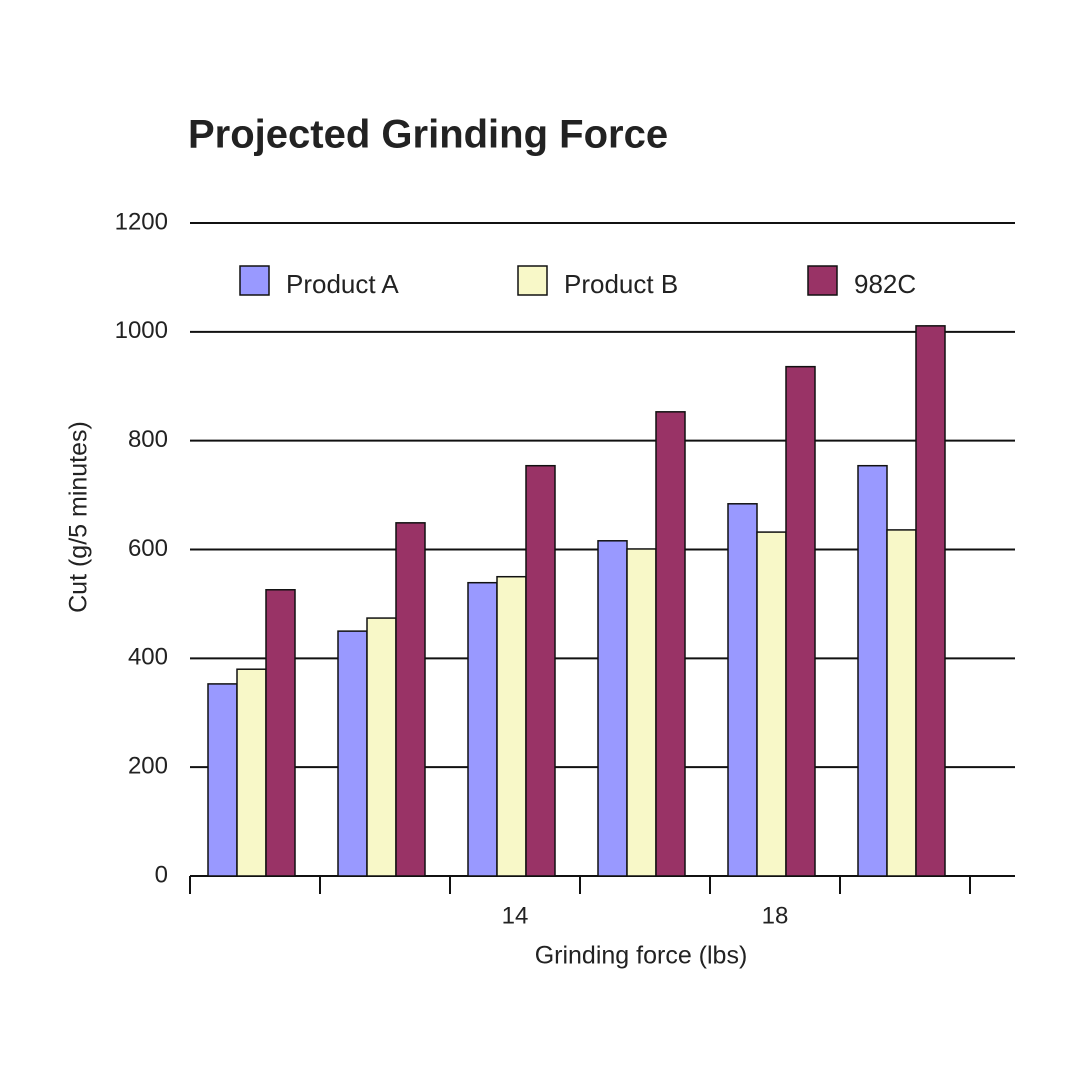 The width and height of the screenshot is (1080, 1080). What do you see at coordinates (148, 766) in the screenshot?
I see `y-tick-label: 200` at bounding box center [148, 766].